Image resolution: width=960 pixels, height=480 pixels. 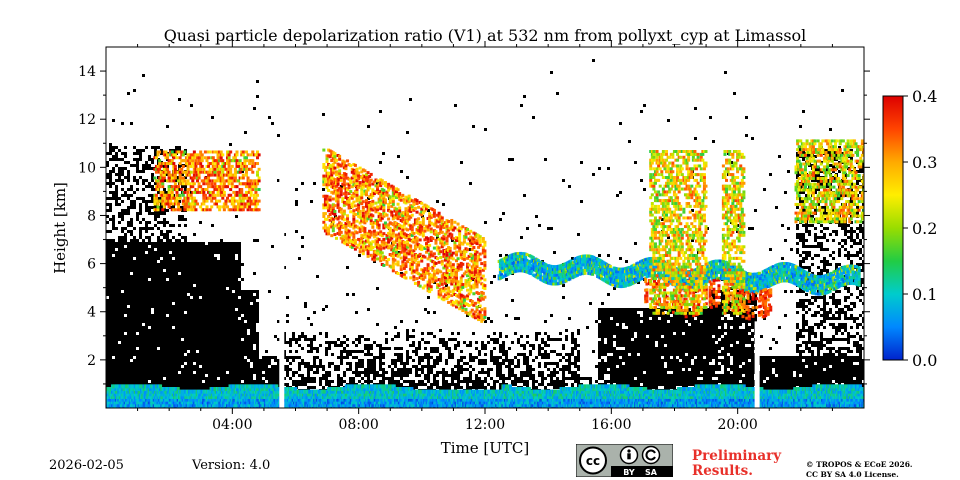 What do you see at coordinates (86, 465) in the screenshot?
I see `date-label: 2026-02-05` at bounding box center [86, 465].